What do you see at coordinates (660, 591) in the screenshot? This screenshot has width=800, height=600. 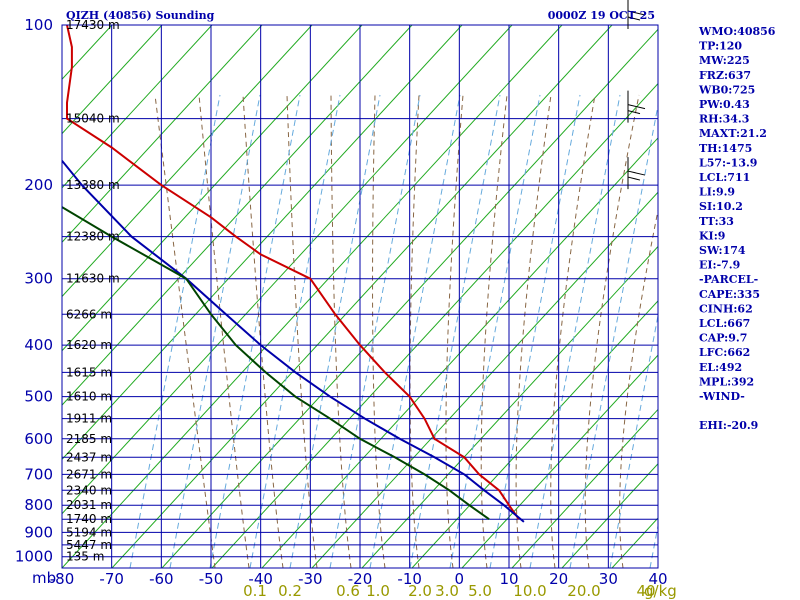 I see `mixing-ratio-unit-label: g/kg` at bounding box center [660, 591].